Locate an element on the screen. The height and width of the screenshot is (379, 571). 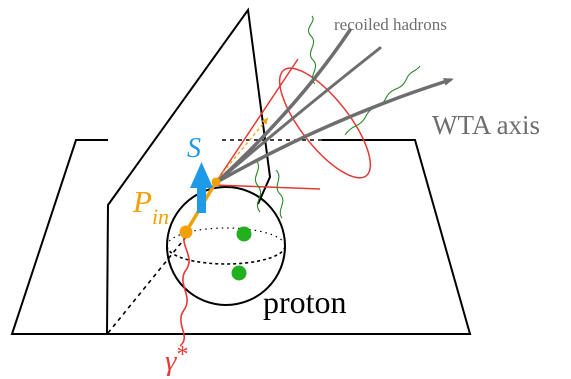
cone-edge-upper is located at coordinates (256, 122).